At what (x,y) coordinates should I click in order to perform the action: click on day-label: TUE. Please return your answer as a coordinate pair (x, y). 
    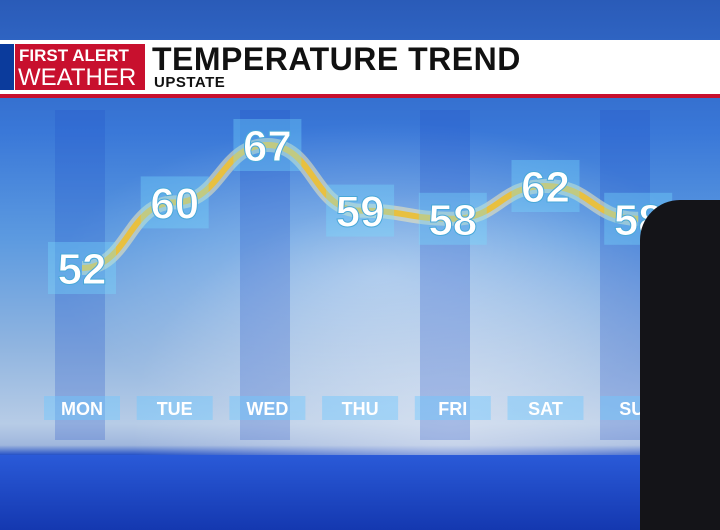
    Looking at the image, I should click on (175, 409).